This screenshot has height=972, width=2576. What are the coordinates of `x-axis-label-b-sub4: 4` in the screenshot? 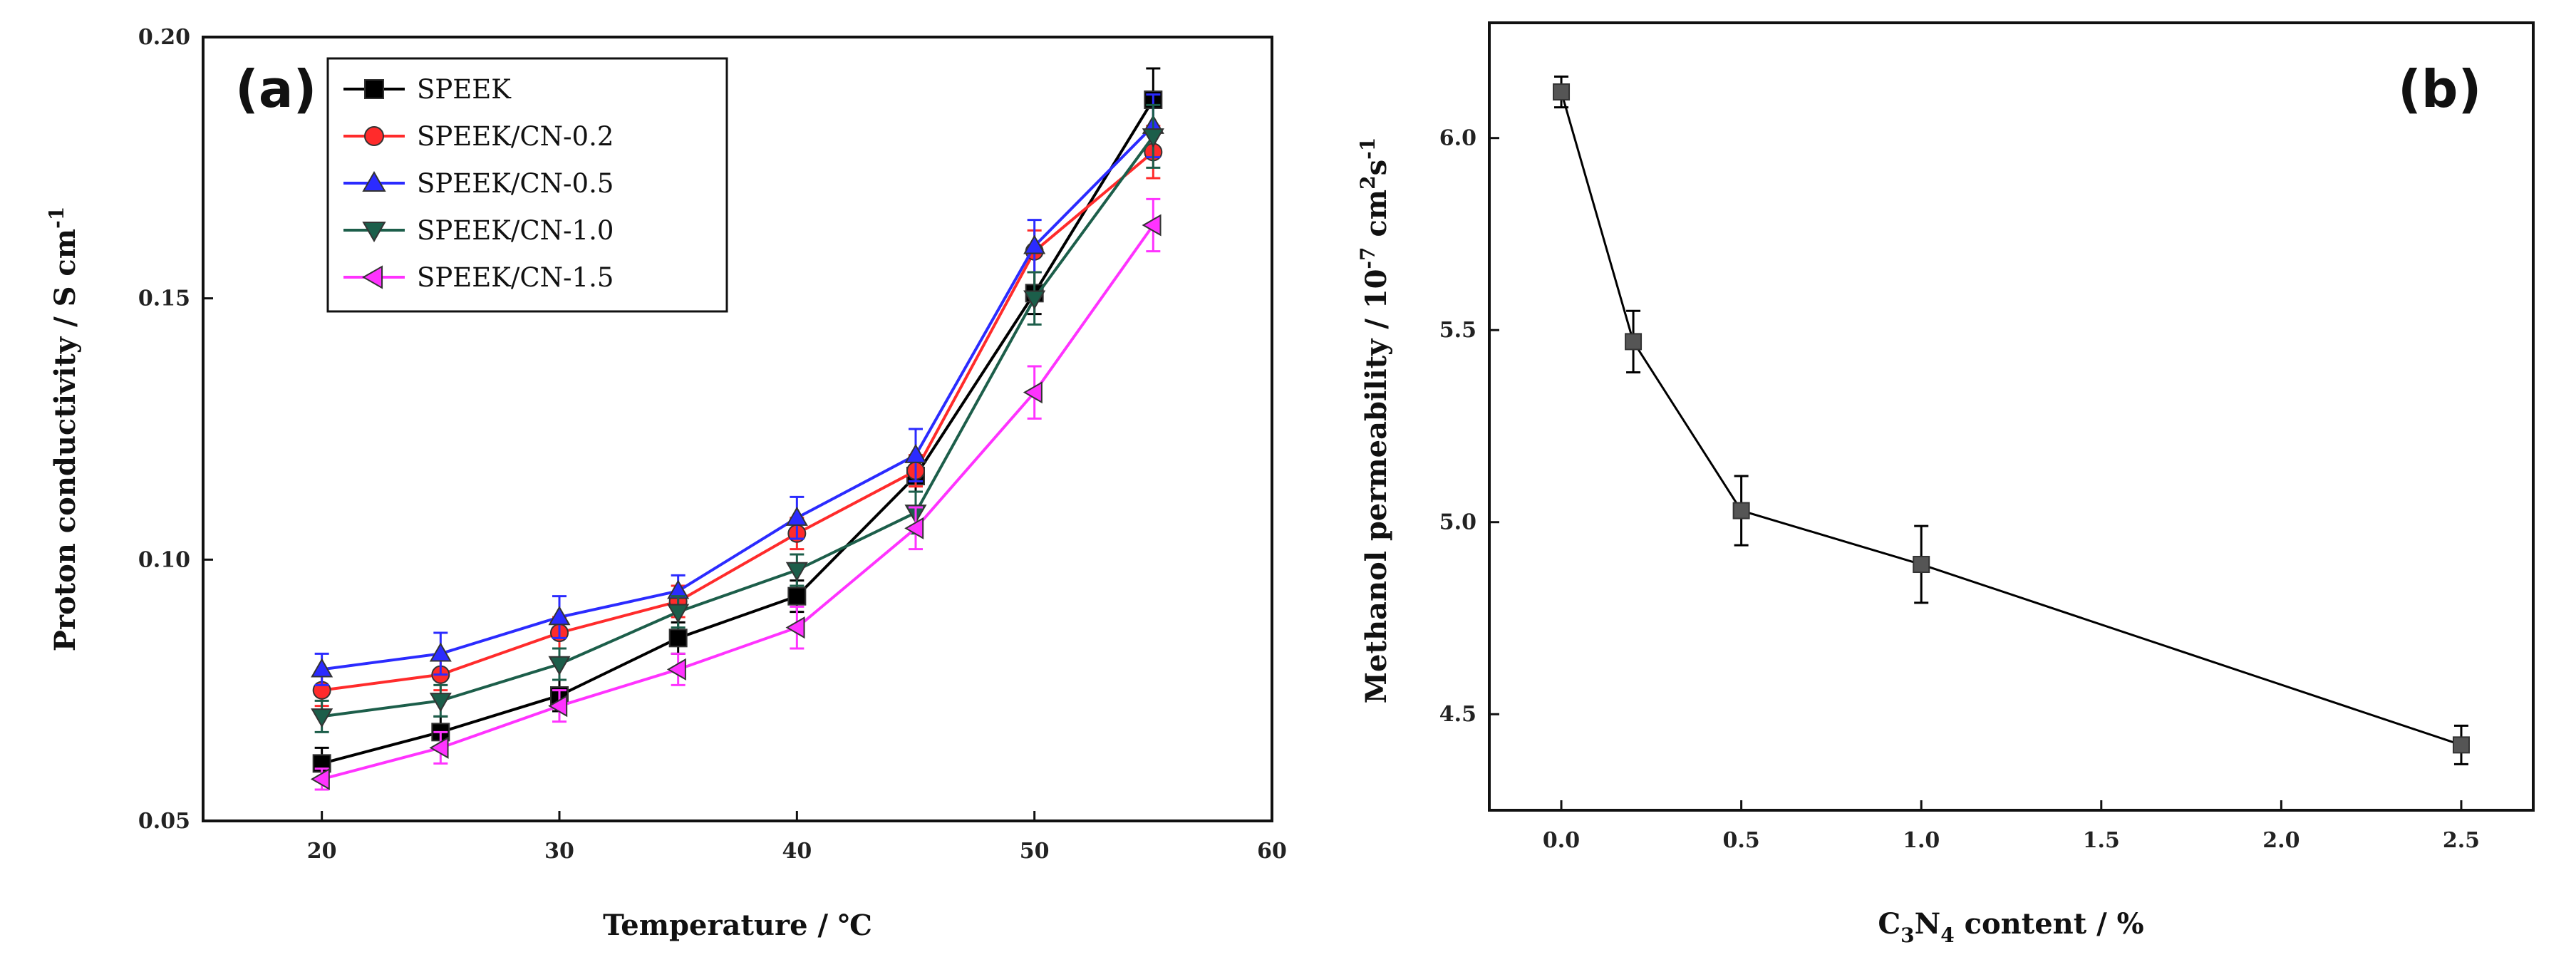 It's located at (1947, 935).